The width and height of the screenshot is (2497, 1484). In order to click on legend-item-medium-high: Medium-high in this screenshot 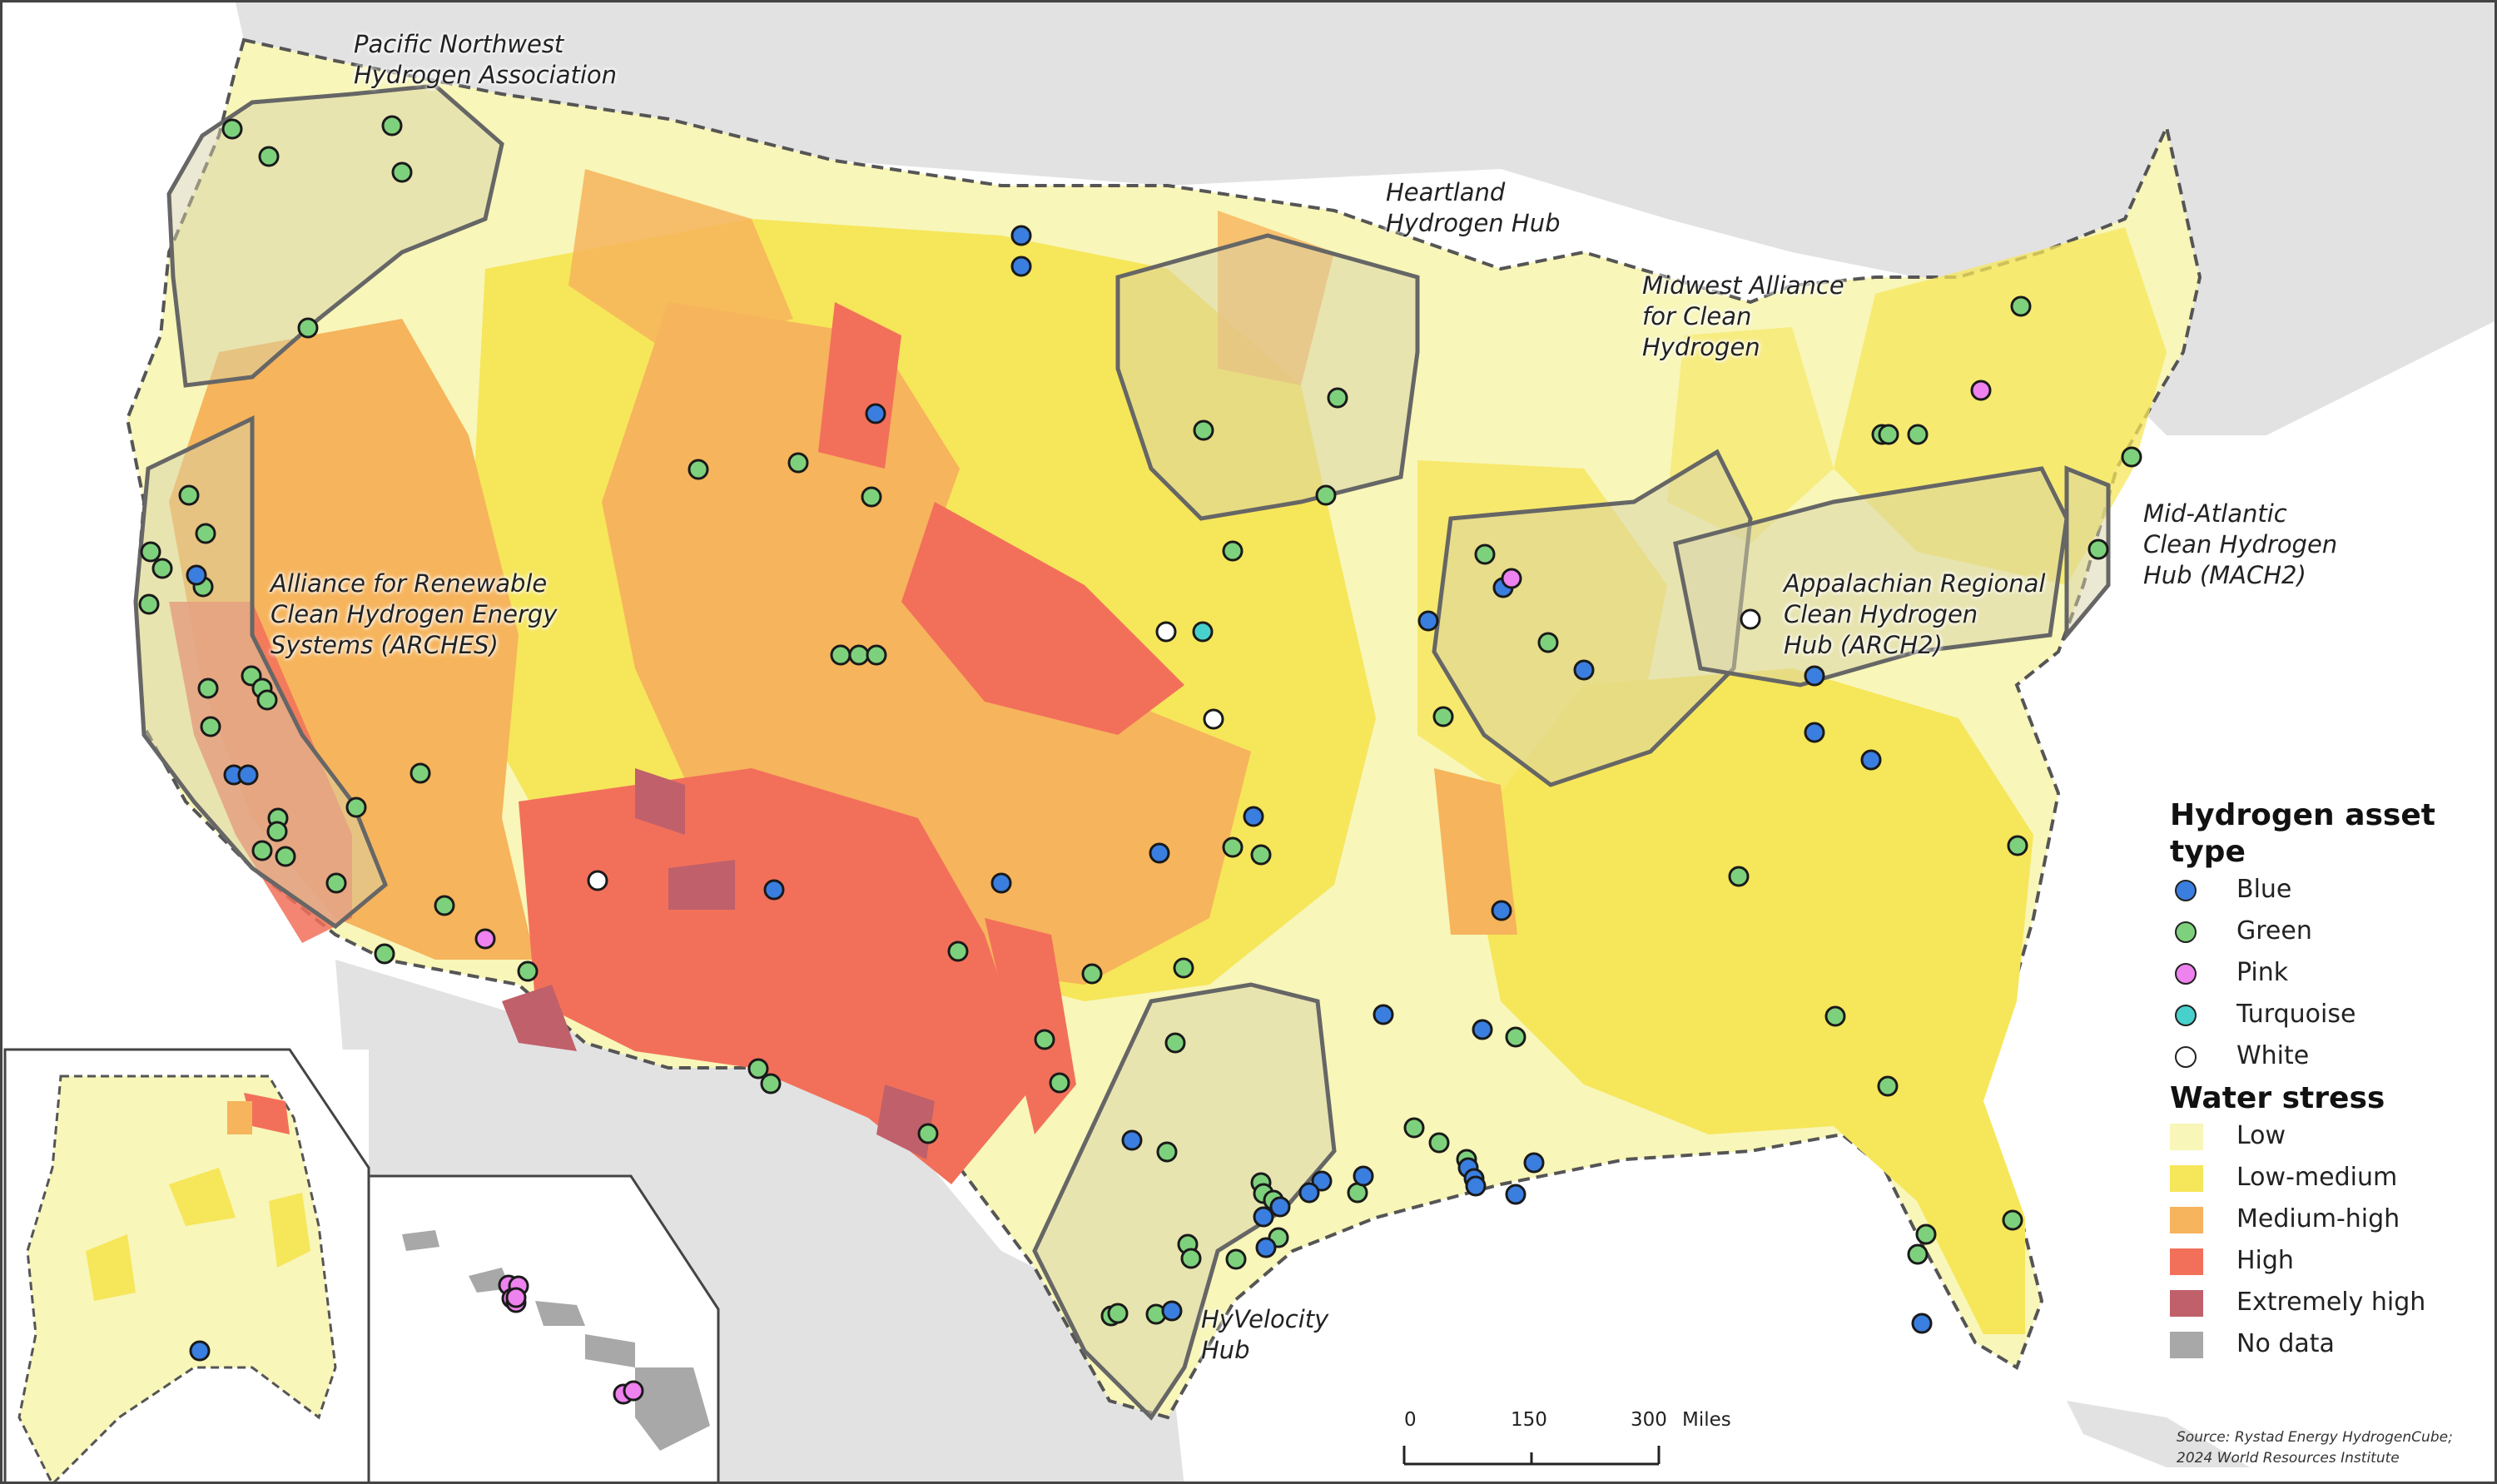, I will do `click(2328, 1221)`.